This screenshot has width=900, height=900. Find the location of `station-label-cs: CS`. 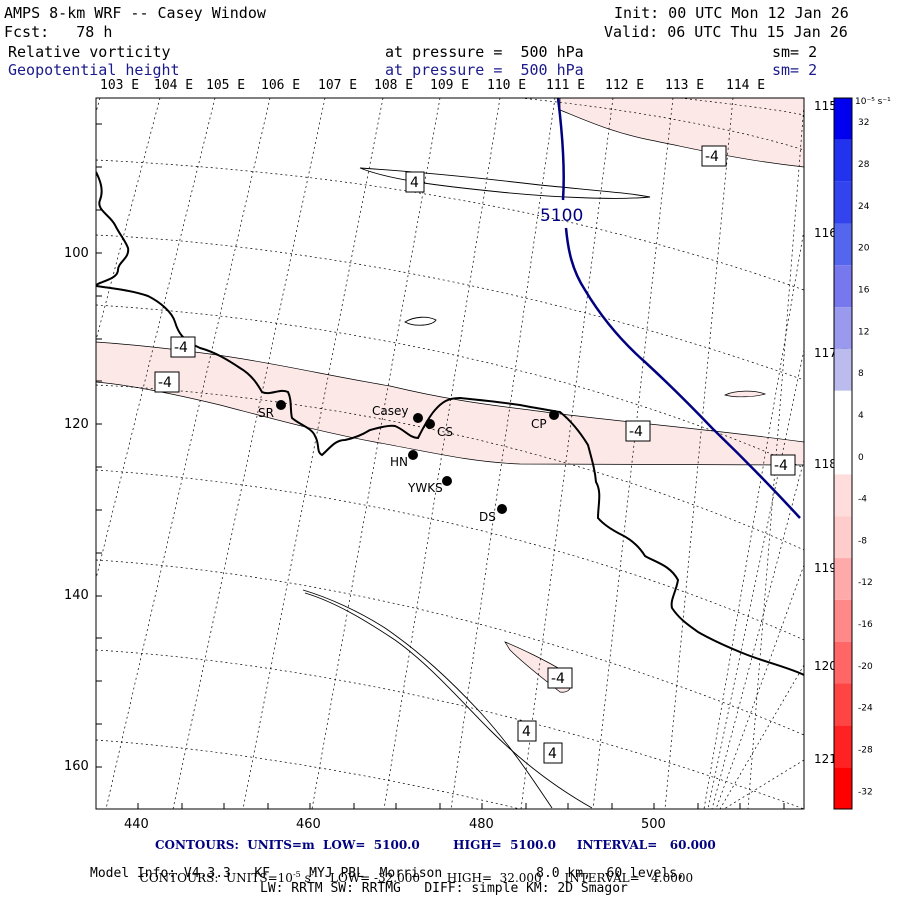

station-label-cs: CS is located at coordinates (445, 432).